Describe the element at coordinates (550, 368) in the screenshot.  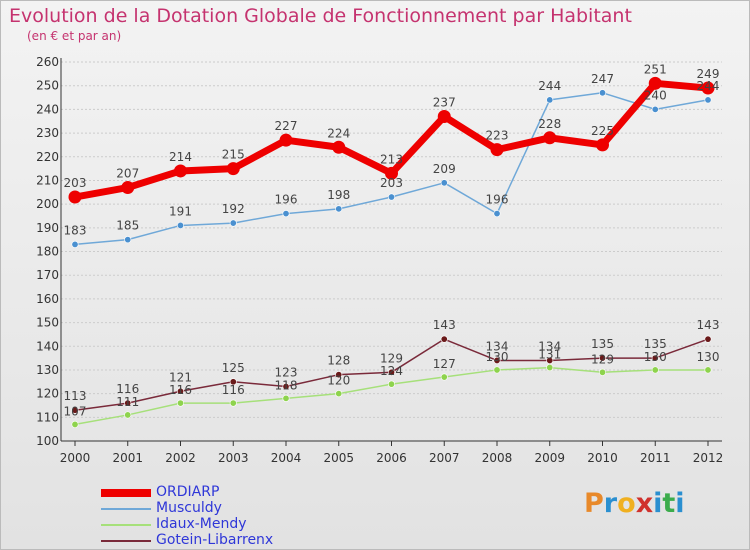
I see `point-idaux-mendy-2009` at that location.